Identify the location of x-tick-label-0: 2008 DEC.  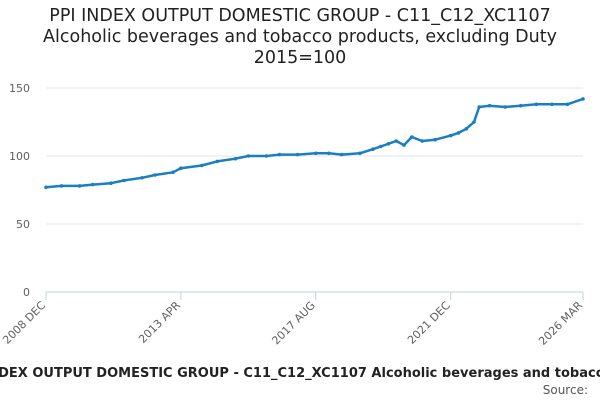
(24, 323).